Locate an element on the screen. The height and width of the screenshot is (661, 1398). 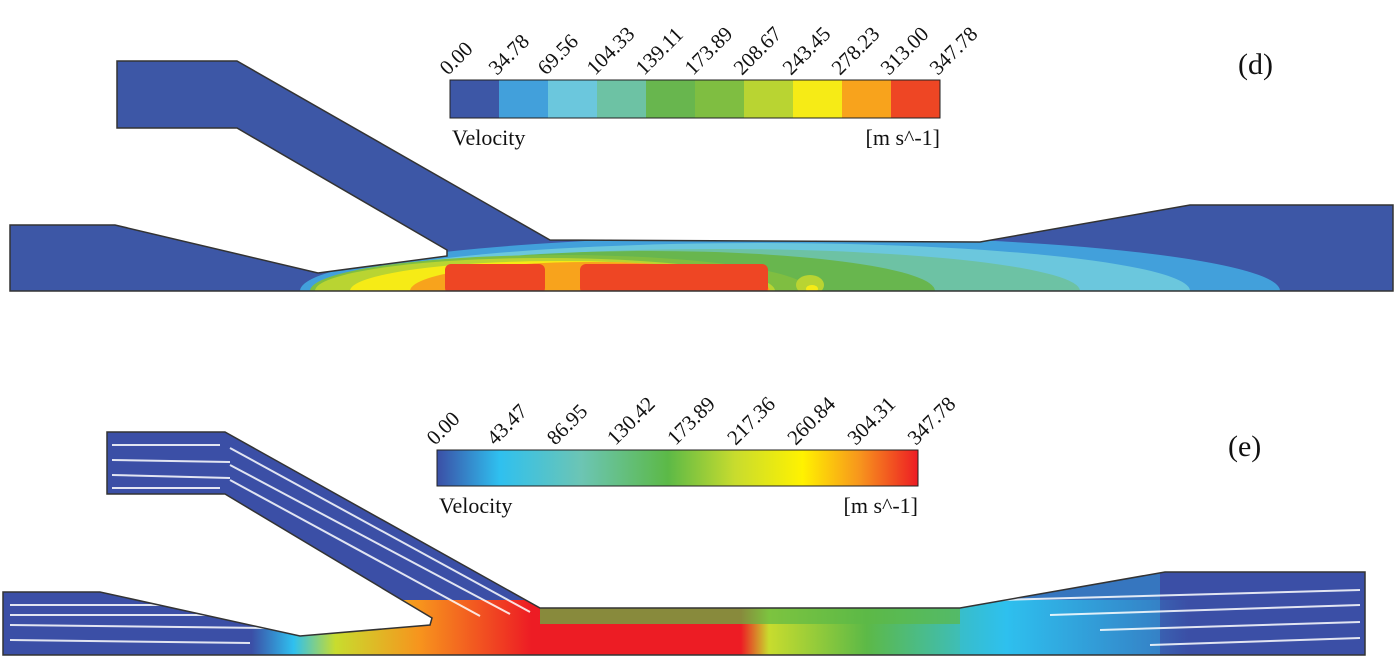
legend-d-tick: 278.23 is located at coordinates (856, 51).